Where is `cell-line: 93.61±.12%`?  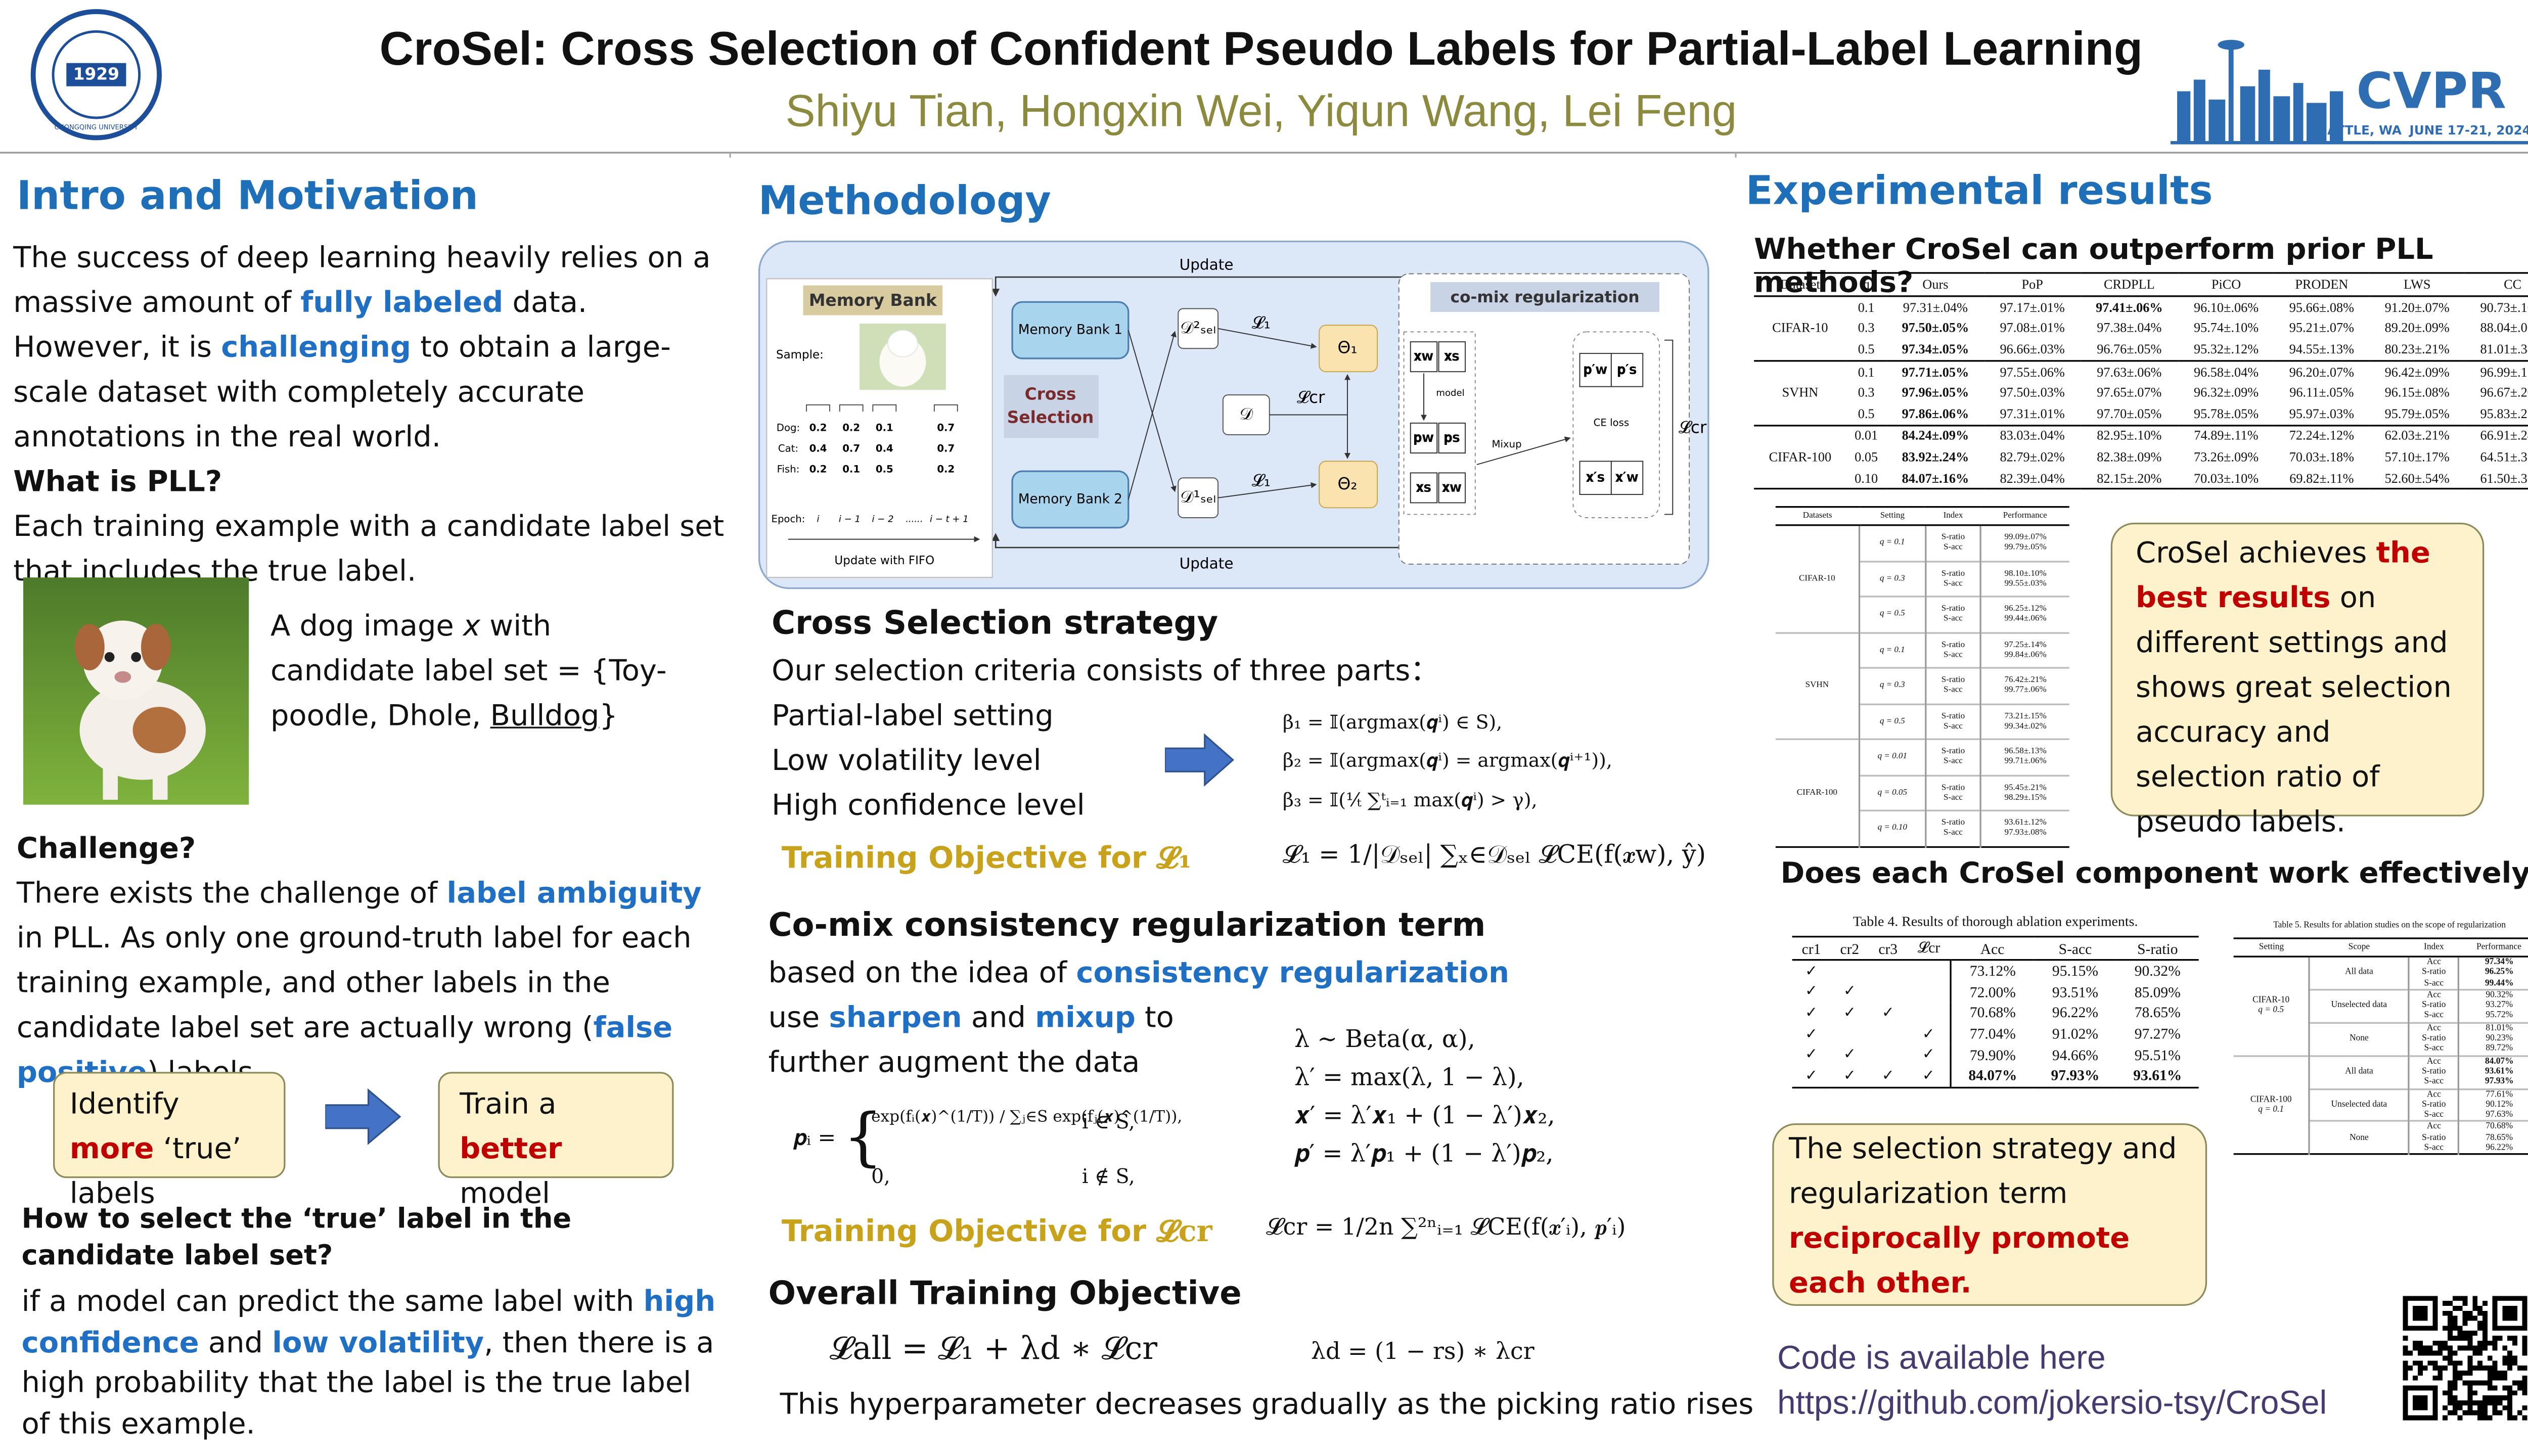 cell-line: 93.61±.12% is located at coordinates (2026, 823).